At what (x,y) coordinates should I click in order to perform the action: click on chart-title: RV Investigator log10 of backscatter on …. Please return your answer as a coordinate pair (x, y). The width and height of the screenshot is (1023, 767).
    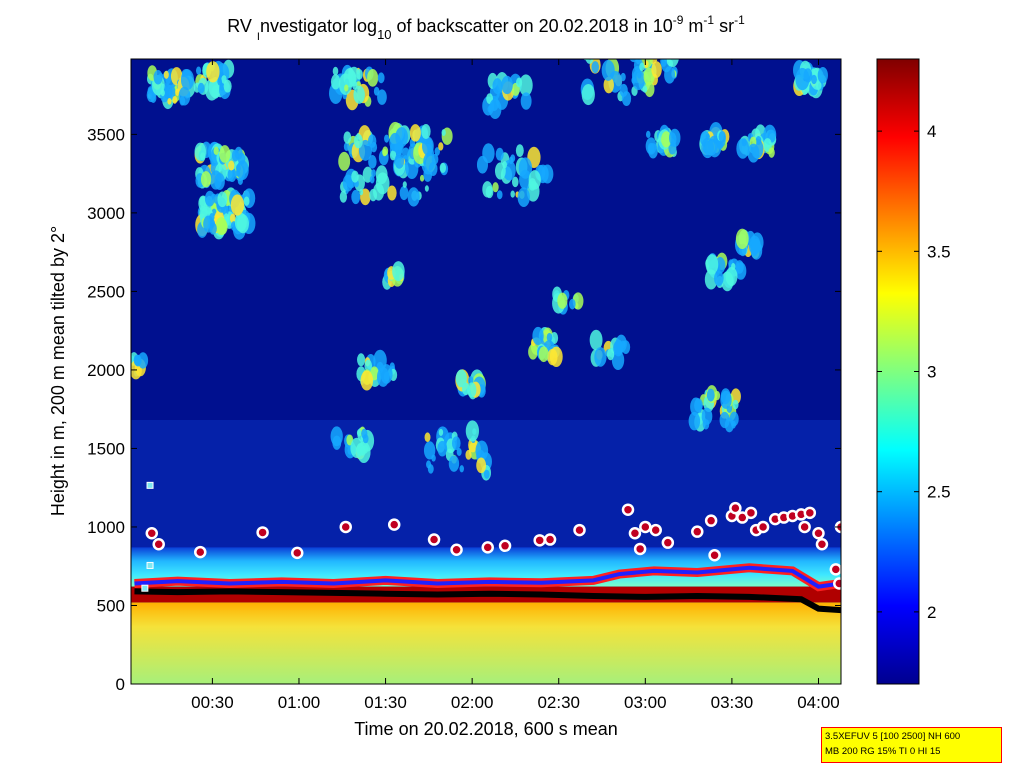
    Looking at the image, I should click on (486, 28).